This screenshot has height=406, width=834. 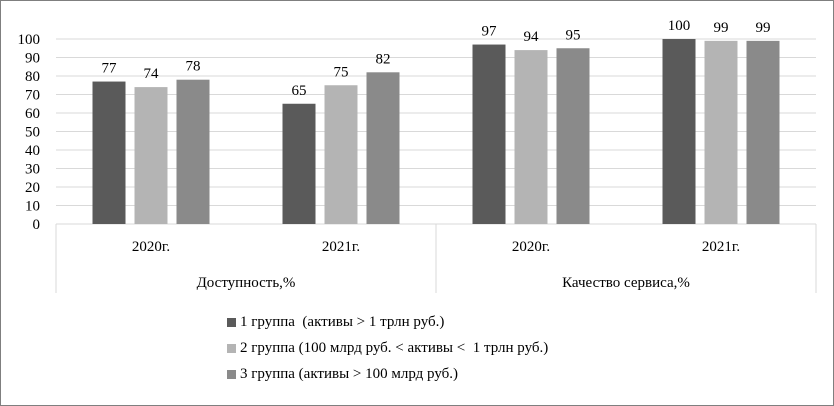 I want to click on legend-item: 3 группа (активы > 100 млрд руб.), so click(x=387, y=374).